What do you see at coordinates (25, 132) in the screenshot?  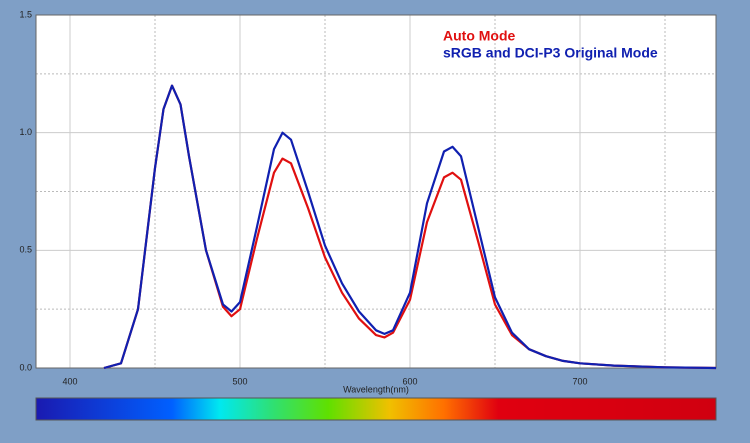 I see `y-tick-label: 1.0` at bounding box center [25, 132].